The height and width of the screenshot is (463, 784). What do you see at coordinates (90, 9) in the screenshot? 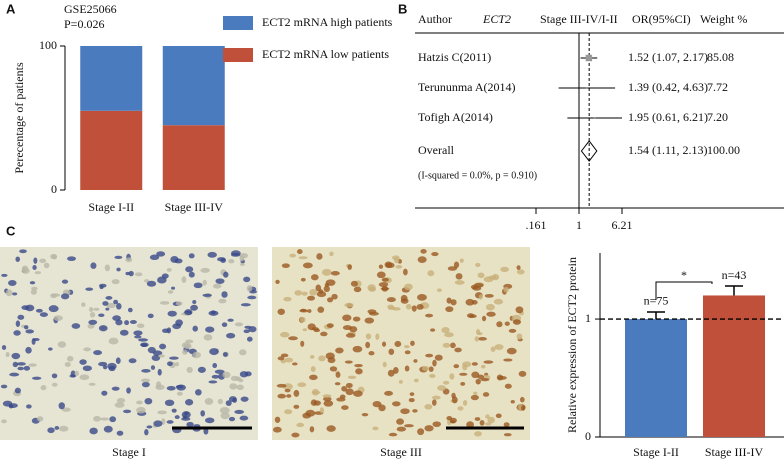
I see `chart-title: GSE25066` at bounding box center [90, 9].